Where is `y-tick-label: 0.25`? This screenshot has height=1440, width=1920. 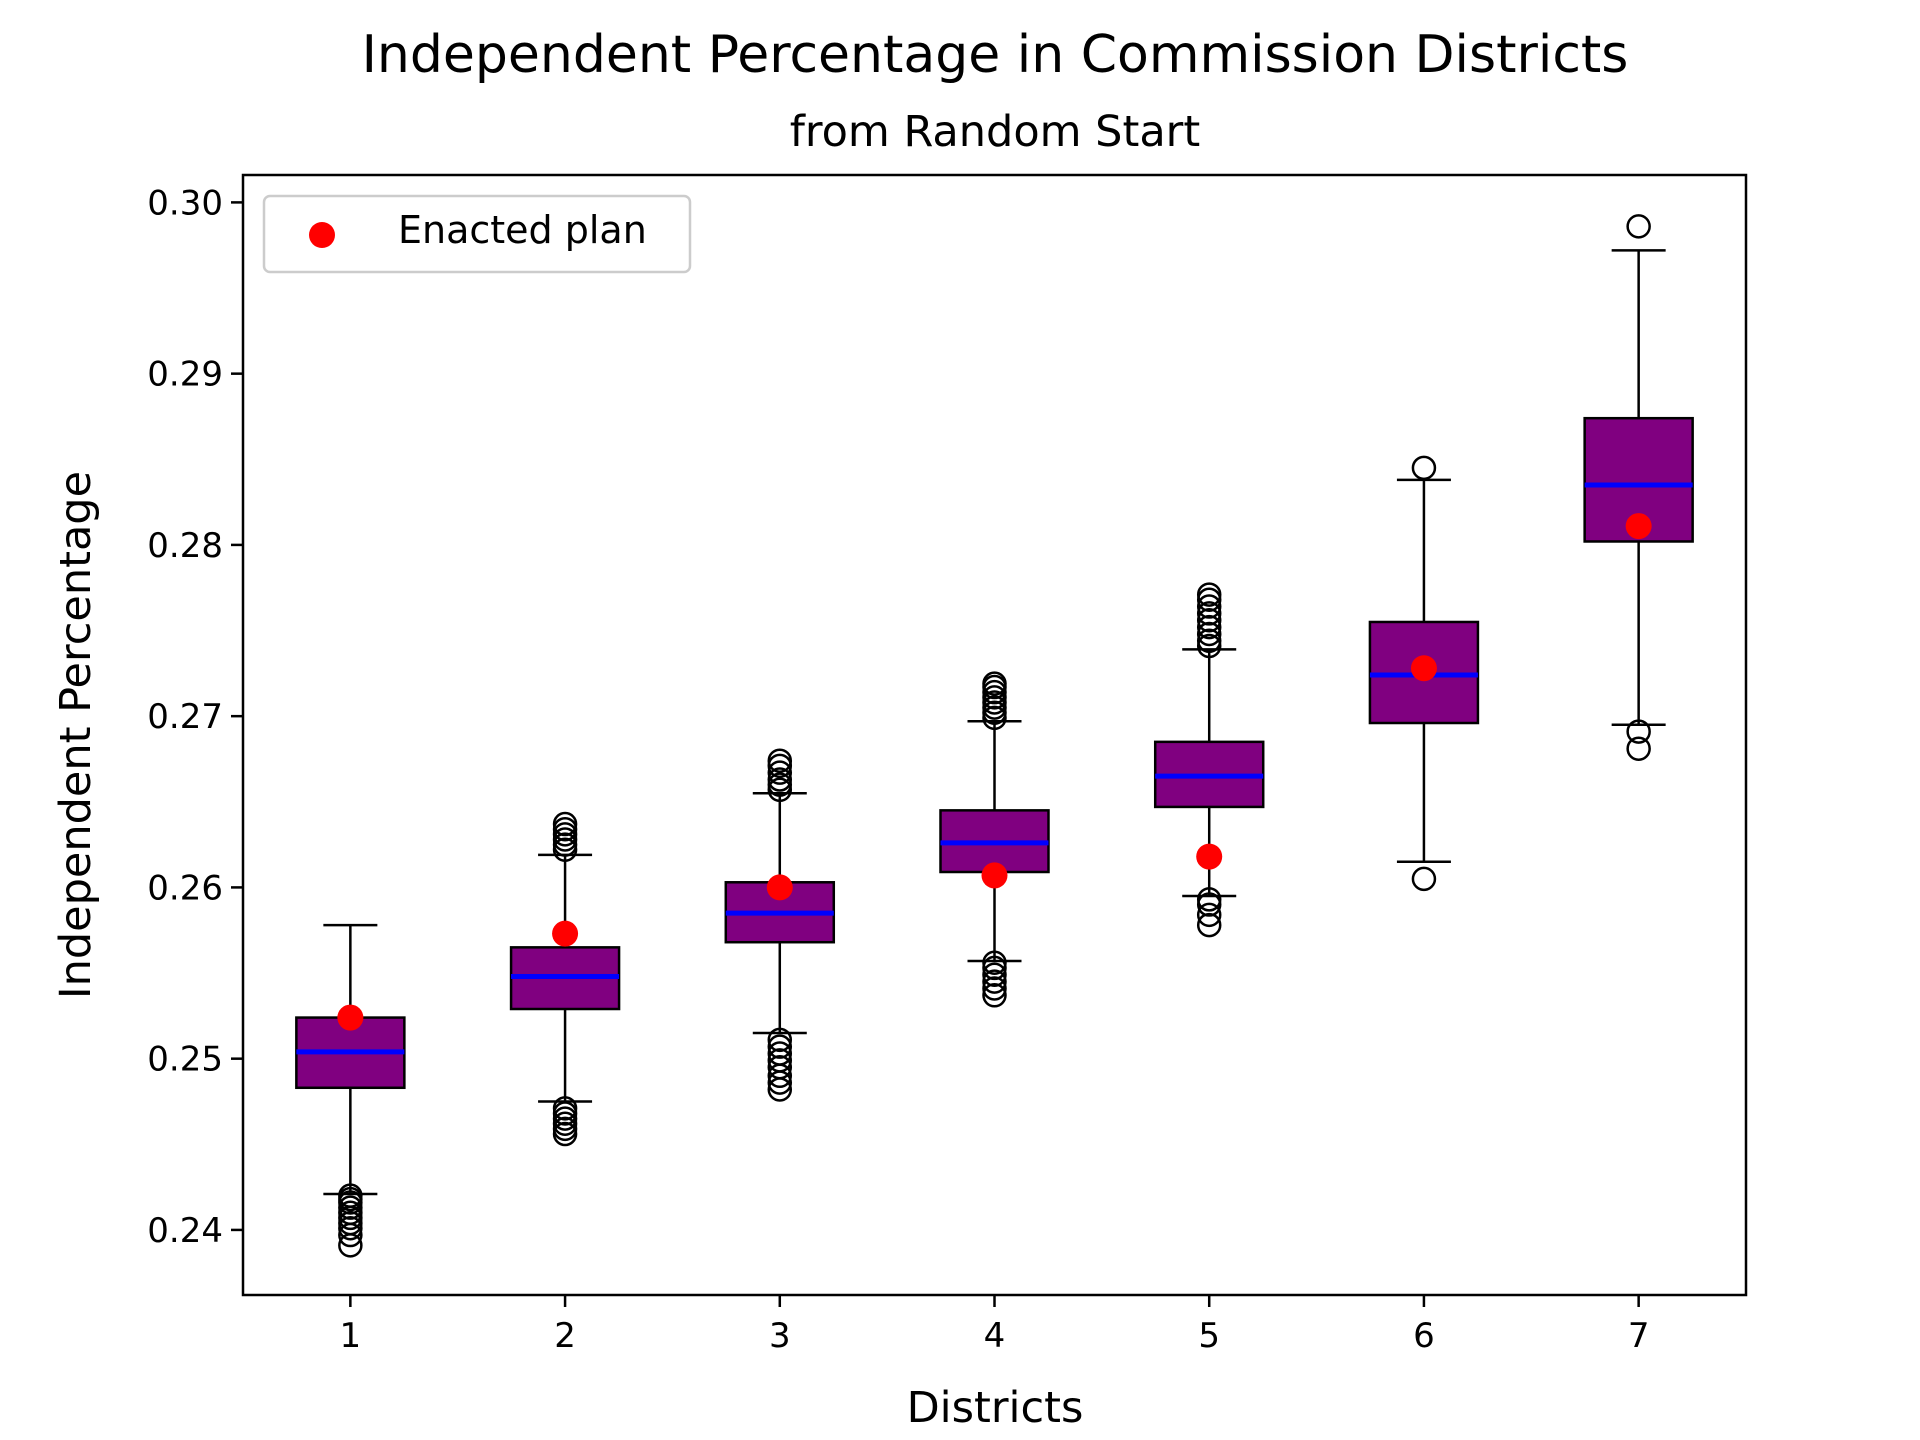
y-tick-label: 0.25 is located at coordinates (185, 1060).